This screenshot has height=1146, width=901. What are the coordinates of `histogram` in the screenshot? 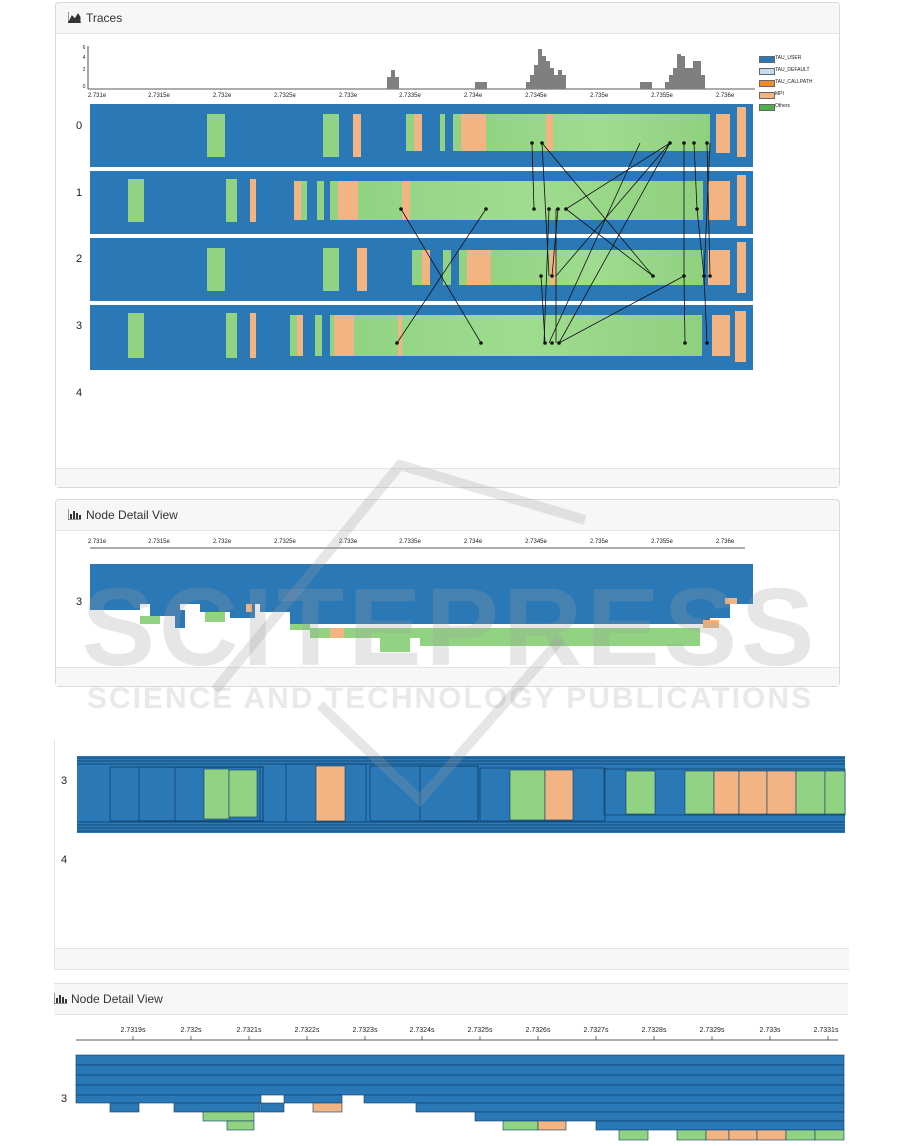 It's located at (421, 68).